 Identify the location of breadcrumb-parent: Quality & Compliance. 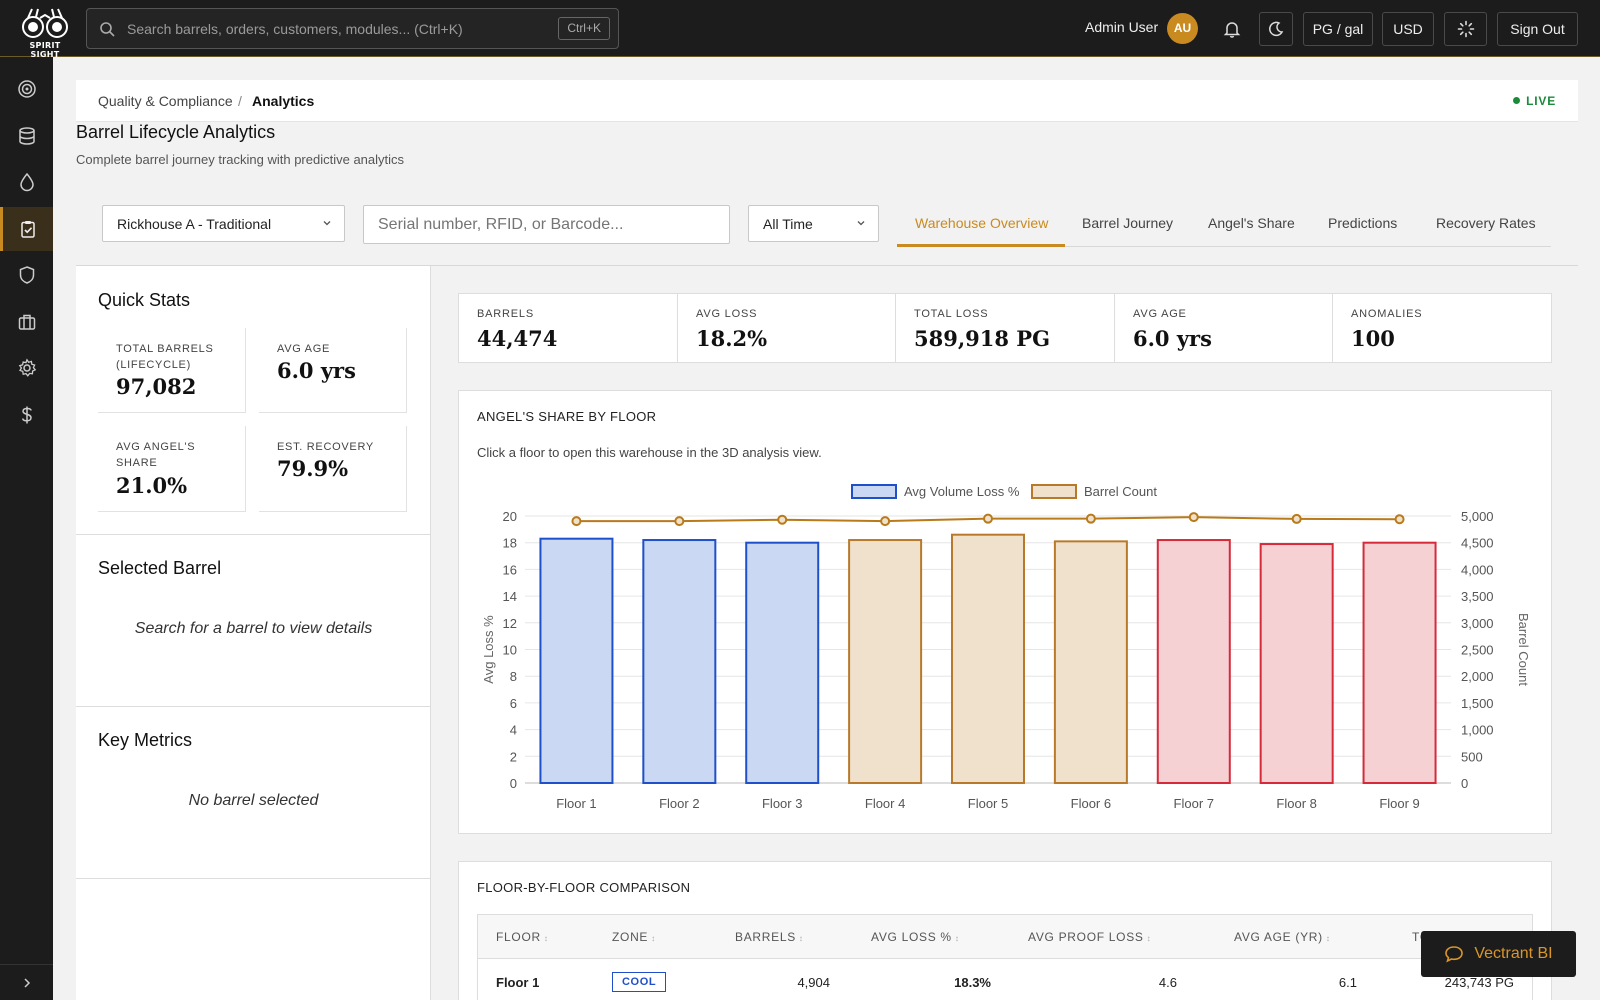
(165, 101).